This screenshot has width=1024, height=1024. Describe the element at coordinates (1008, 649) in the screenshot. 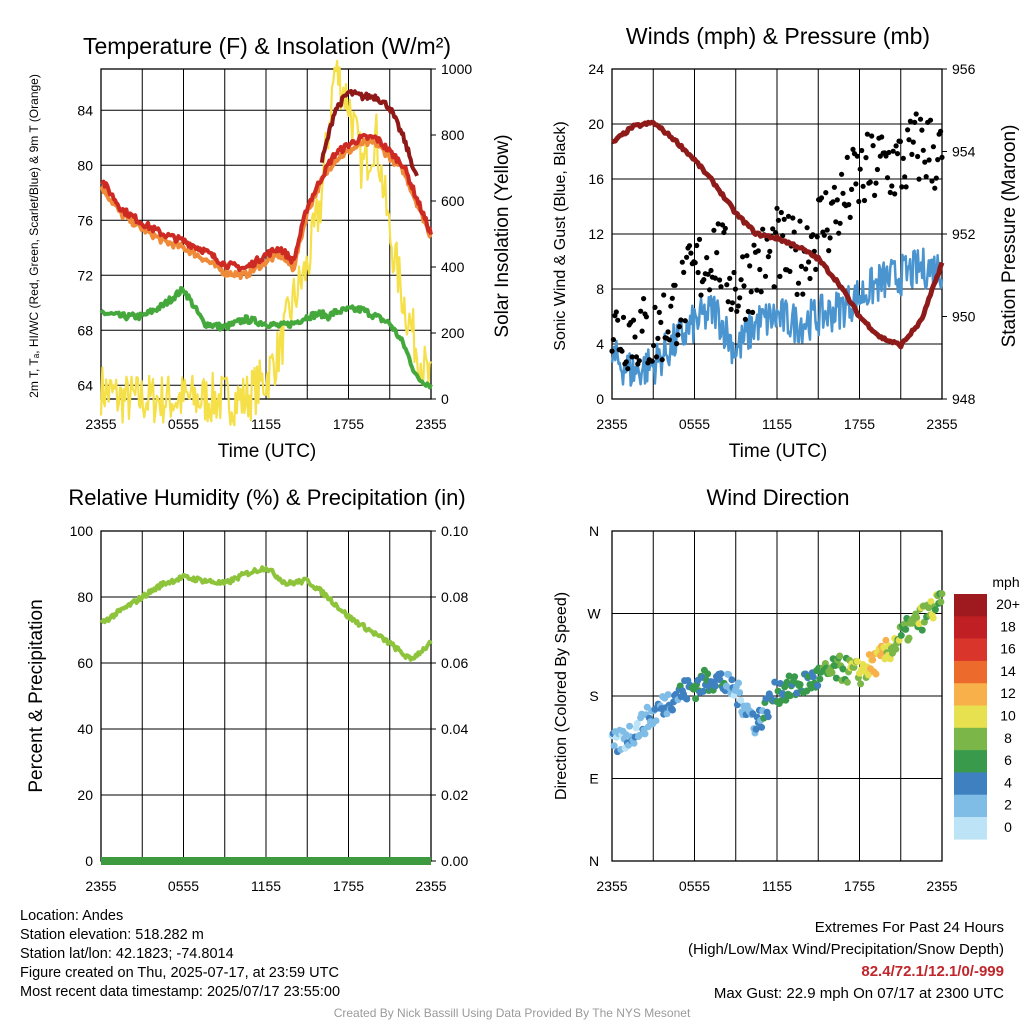

I see `colorbar-label: 16` at that location.